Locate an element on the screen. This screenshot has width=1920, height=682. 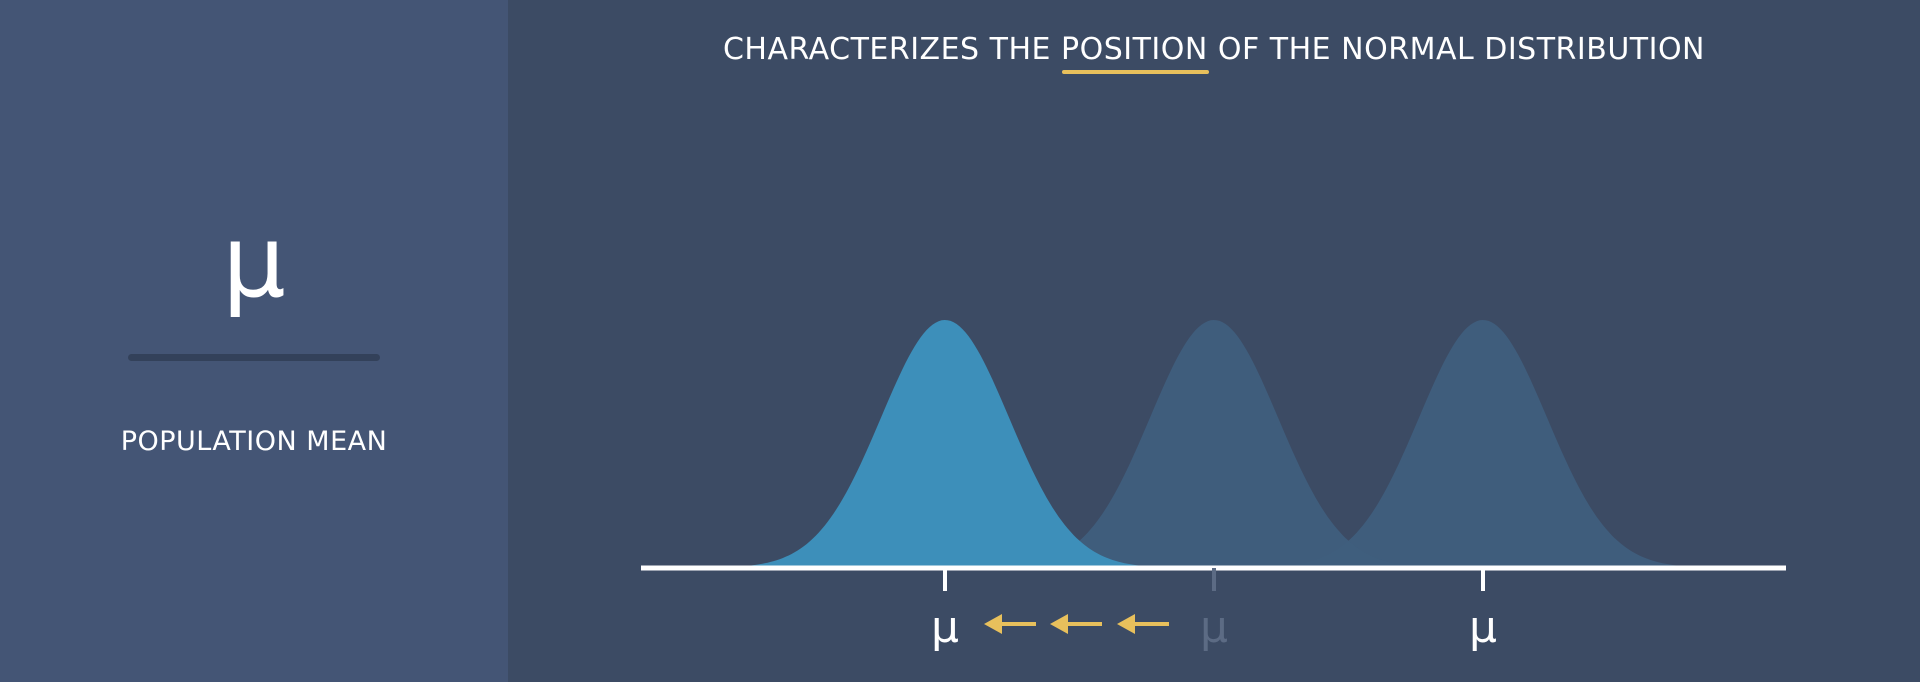
term-label: POPULATION MEAN is located at coordinates (254, 441).